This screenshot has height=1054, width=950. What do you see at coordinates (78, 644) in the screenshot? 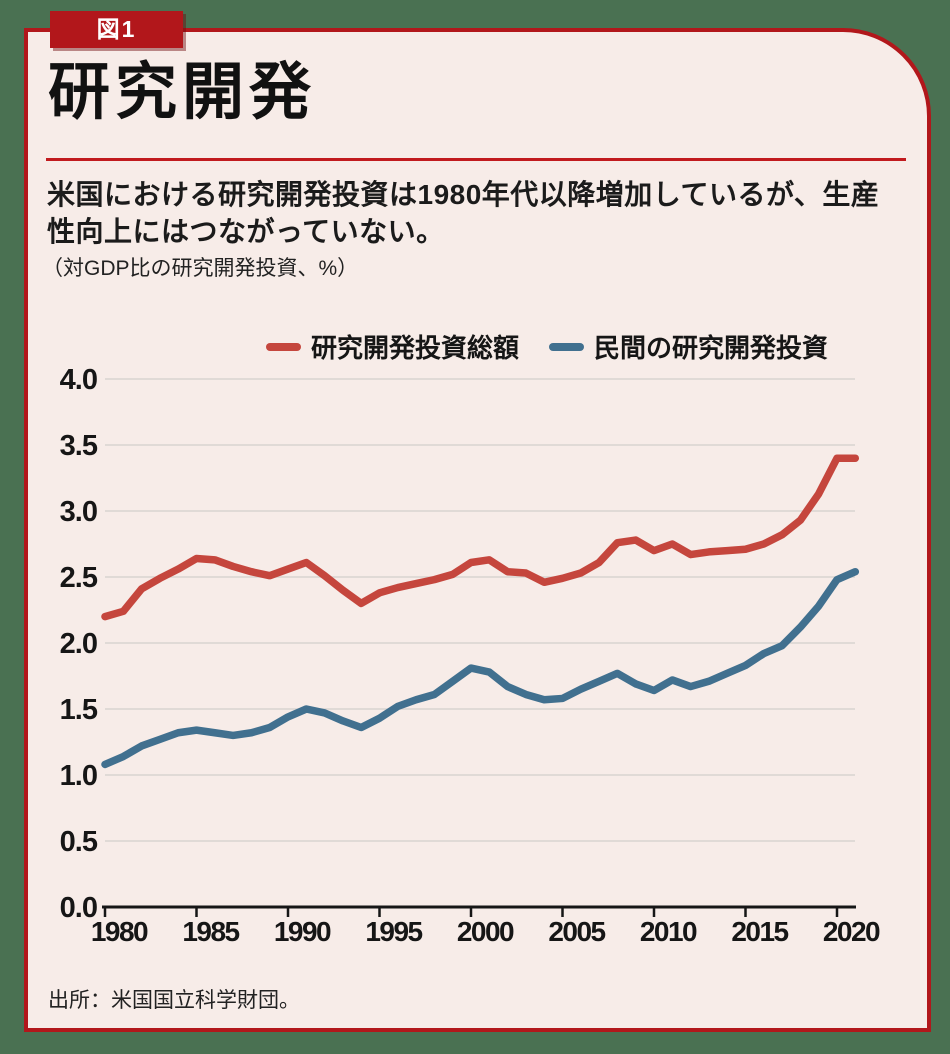
I see `svg-text: 2.0` at bounding box center [78, 644].